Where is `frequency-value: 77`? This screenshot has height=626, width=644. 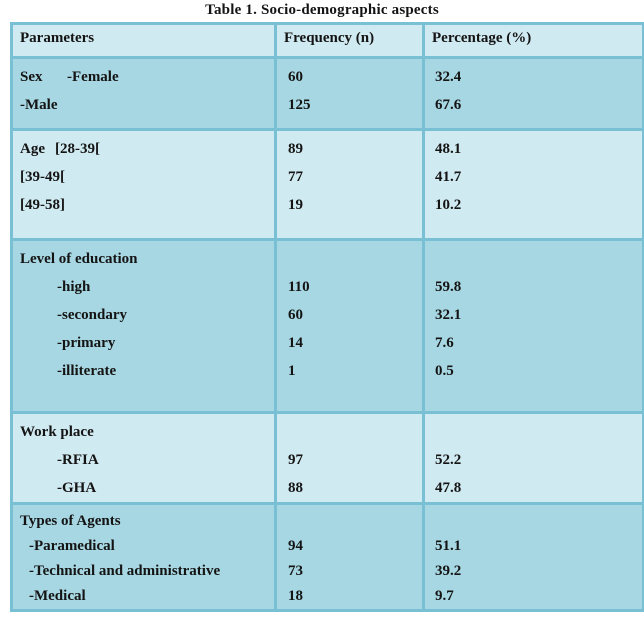
frequency-value: 77 is located at coordinates (295, 177).